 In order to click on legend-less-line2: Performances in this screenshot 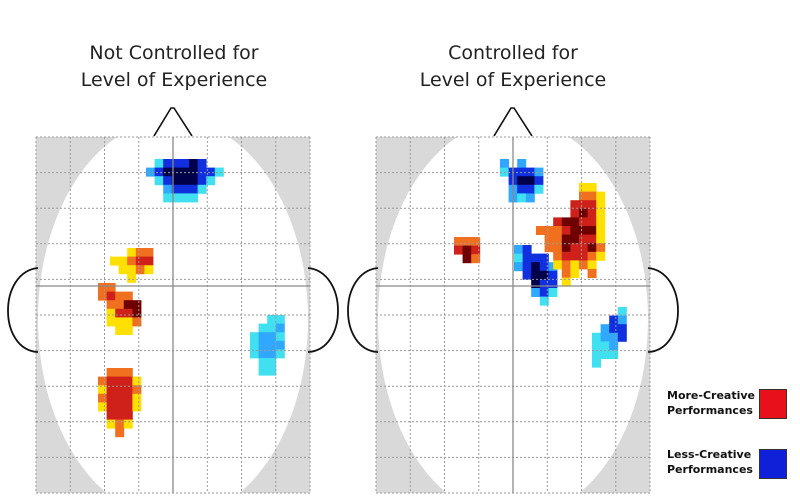, I will do `click(710, 469)`.